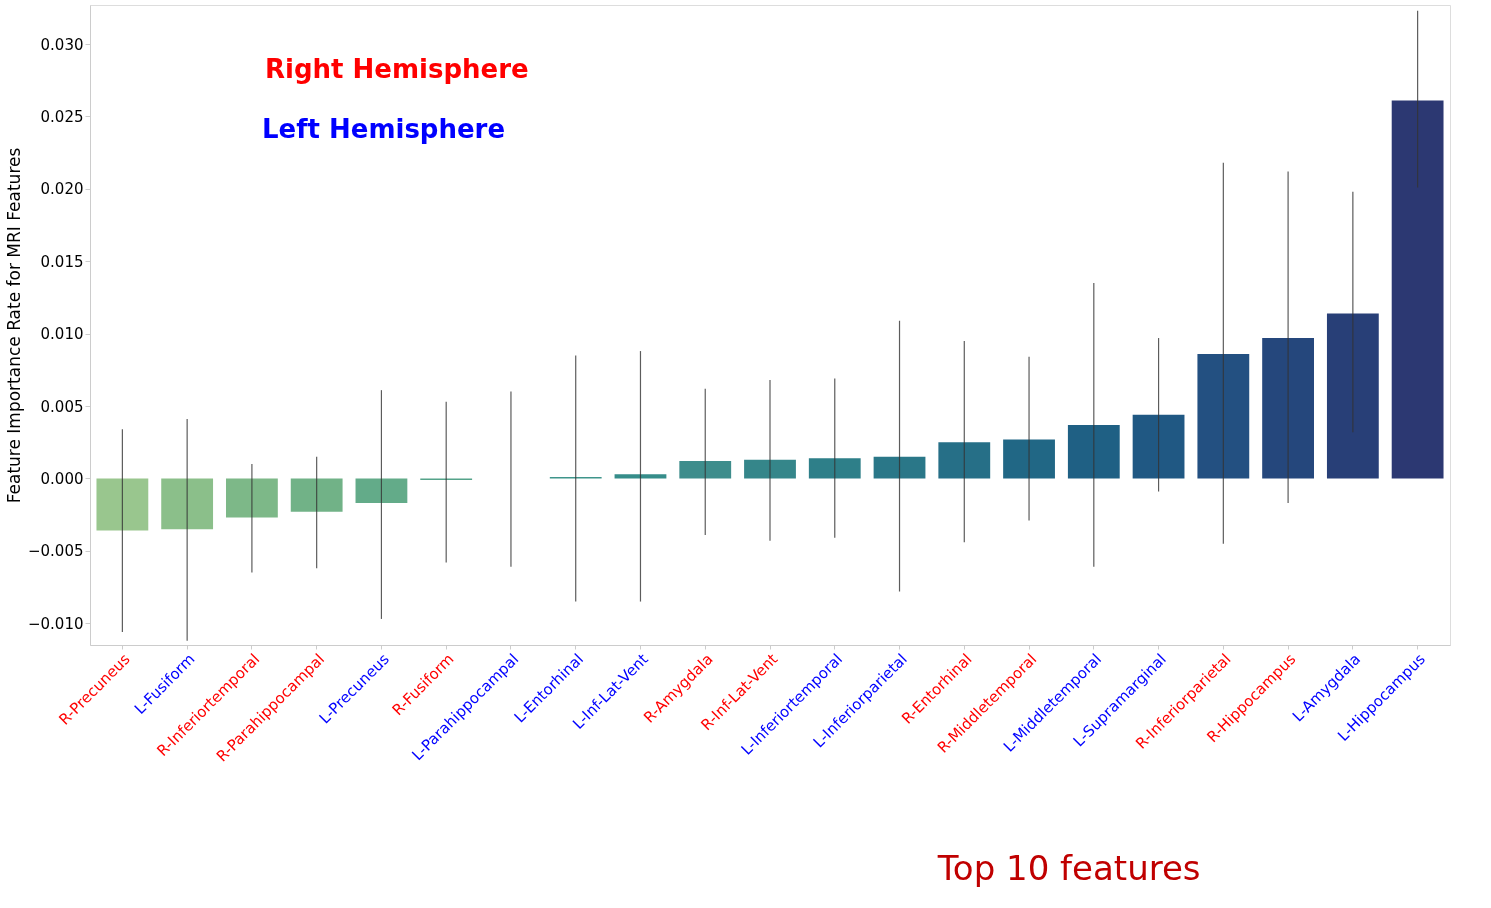  What do you see at coordinates (1068, 868) in the screenshot?
I see `text: Top 10 features` at bounding box center [1068, 868].